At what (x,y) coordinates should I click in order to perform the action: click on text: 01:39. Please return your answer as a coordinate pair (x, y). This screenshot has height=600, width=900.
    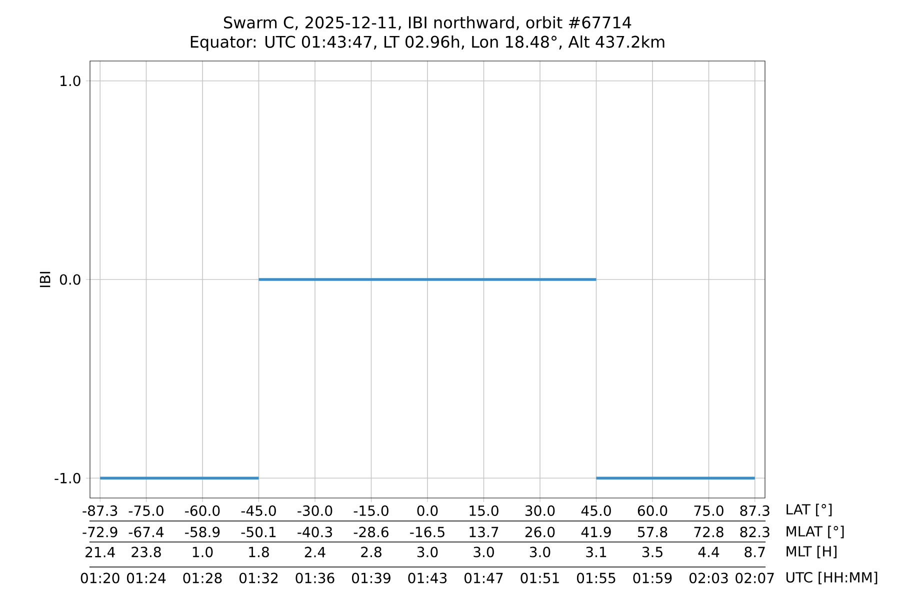
    Looking at the image, I should click on (371, 578).